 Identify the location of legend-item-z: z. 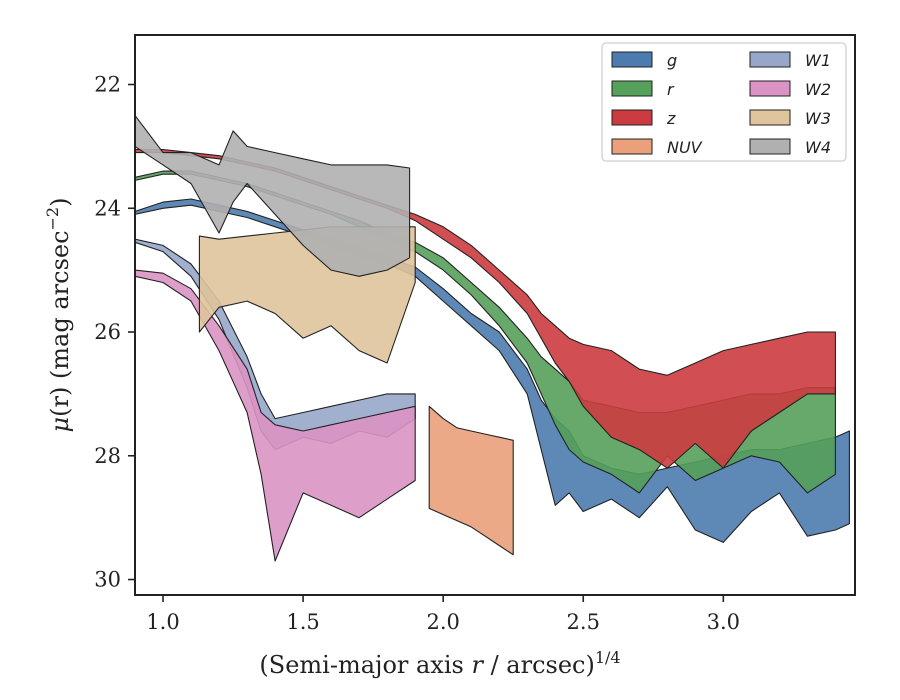
(643, 118).